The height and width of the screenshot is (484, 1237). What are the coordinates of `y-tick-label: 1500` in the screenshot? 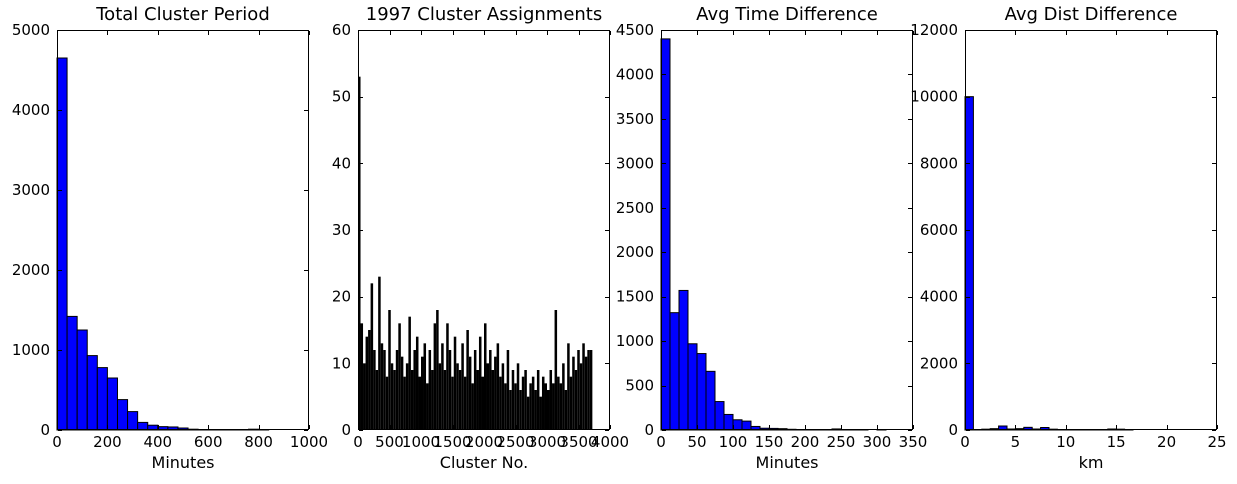 It's located at (635, 297).